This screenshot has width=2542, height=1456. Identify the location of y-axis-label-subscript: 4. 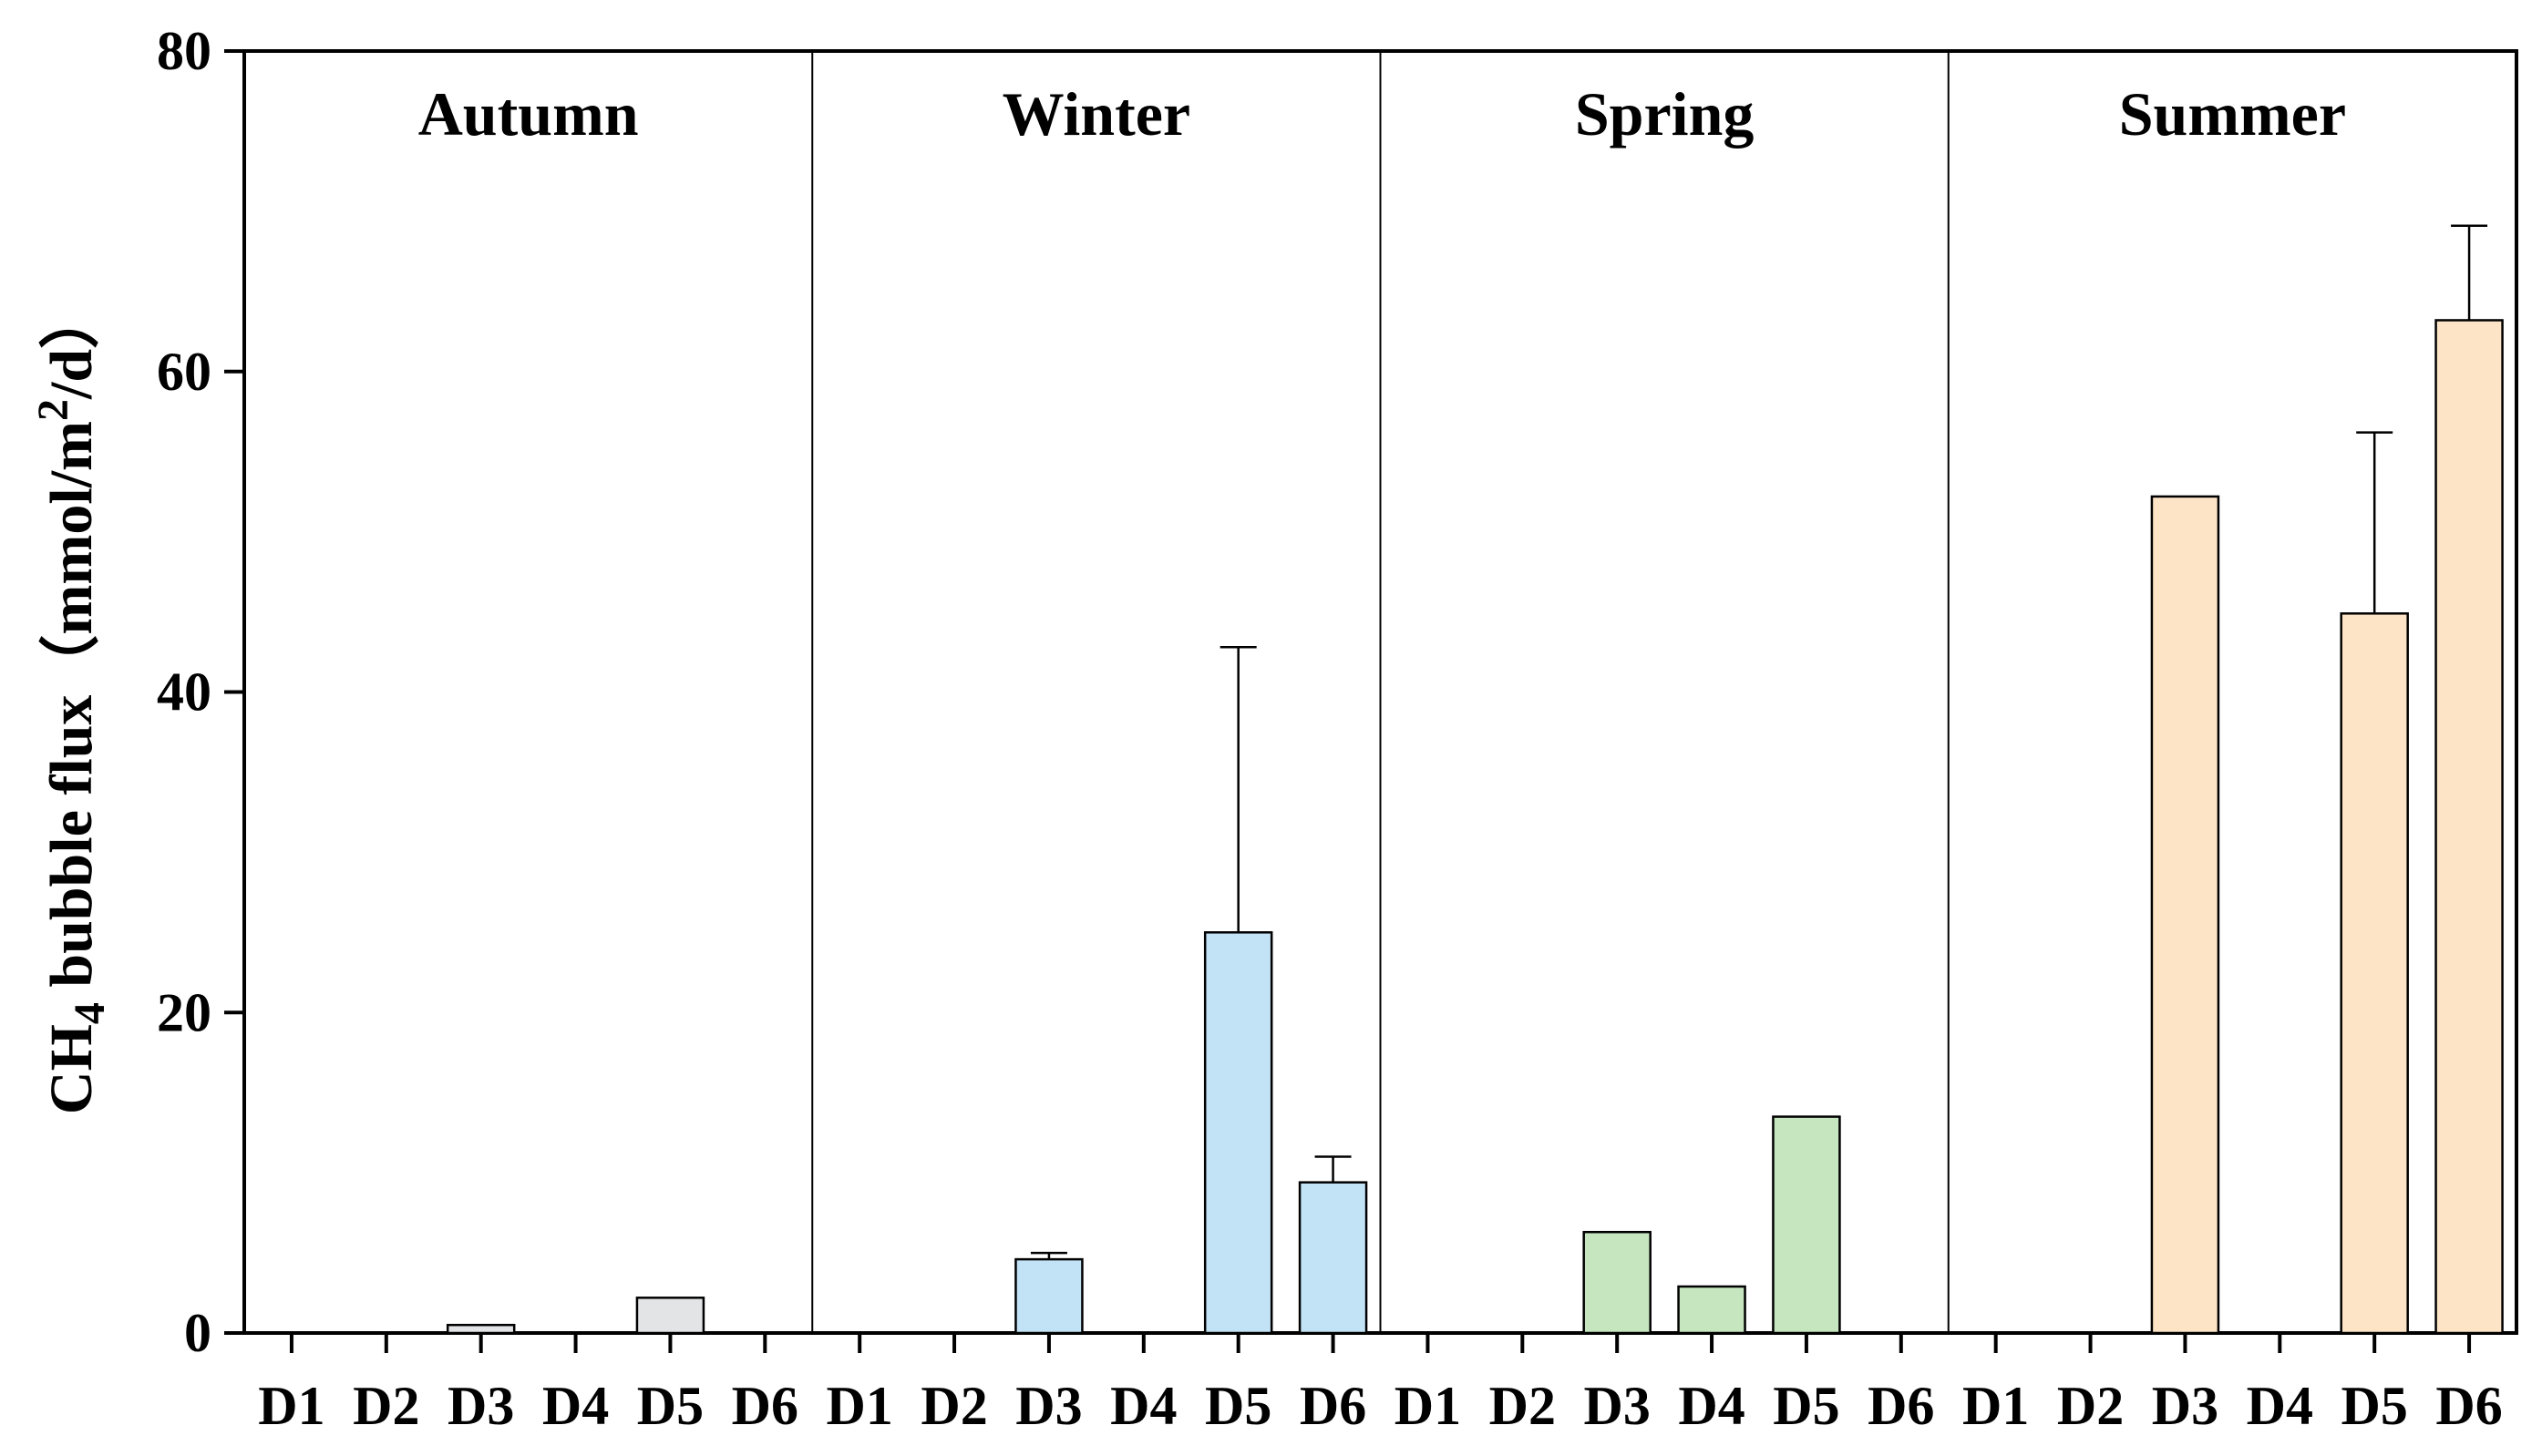
(90, 1013).